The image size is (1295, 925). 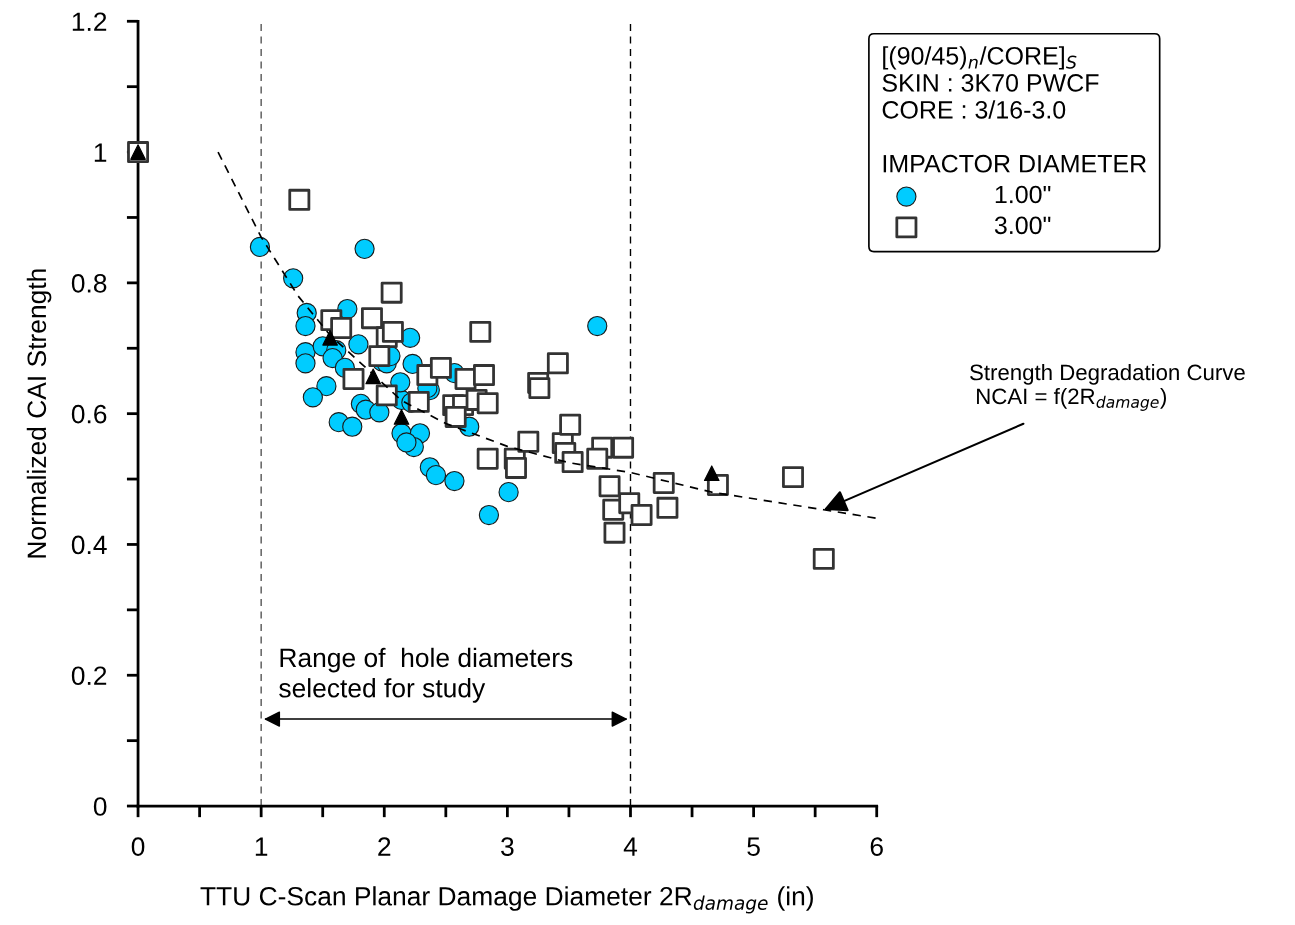 I want to click on y-tick-label: 0.6, so click(x=89, y=414).